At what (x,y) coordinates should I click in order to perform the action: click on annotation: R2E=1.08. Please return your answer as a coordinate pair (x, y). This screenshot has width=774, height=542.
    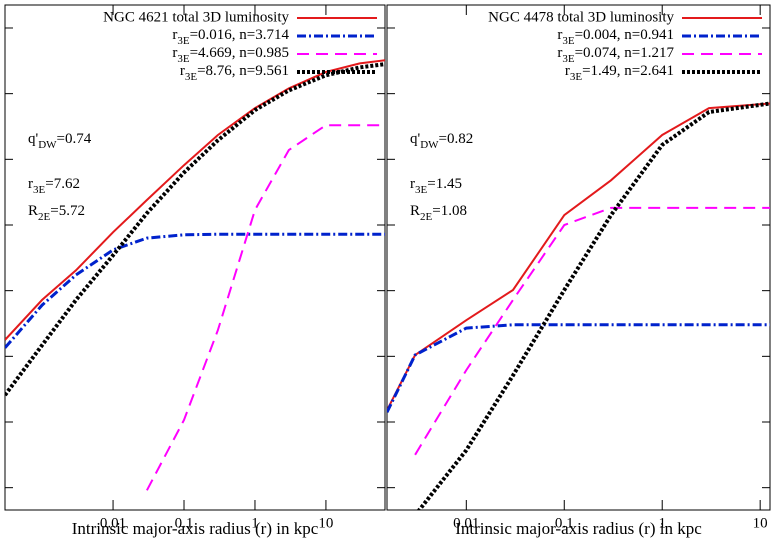
    Looking at the image, I should click on (438, 212).